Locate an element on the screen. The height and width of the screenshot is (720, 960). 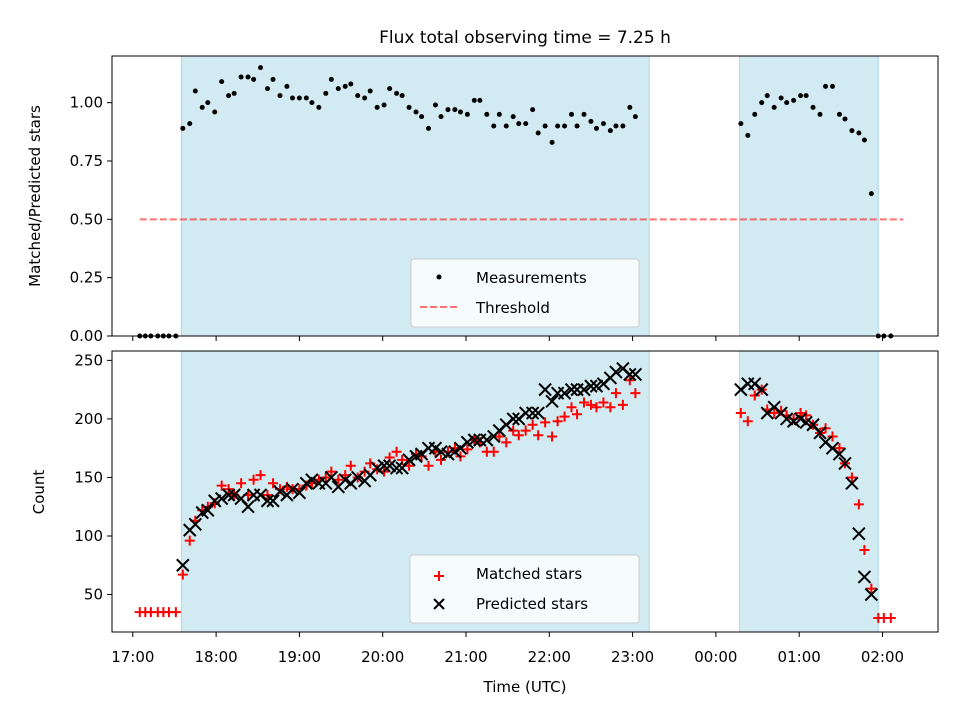
legend-threshold-label: Threshold is located at coordinates (512, 308).